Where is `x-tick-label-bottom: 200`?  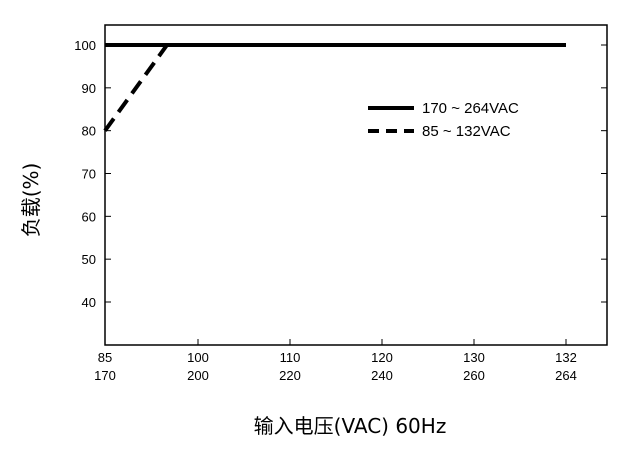
x-tick-label-bottom: 200 is located at coordinates (198, 375).